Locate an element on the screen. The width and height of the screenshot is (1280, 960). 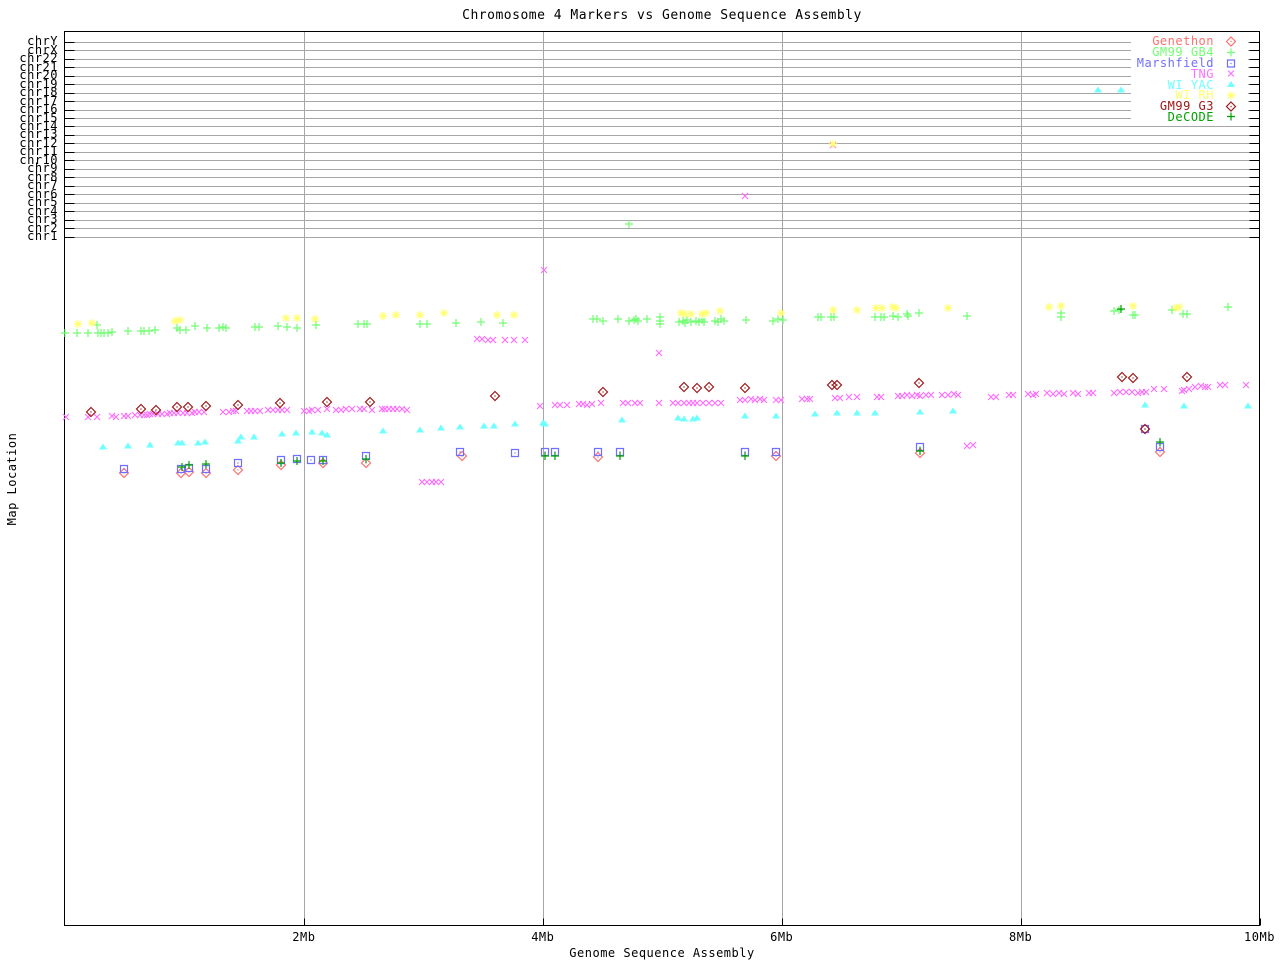
legend-label-wi-rh: WI RH is located at coordinates (1194, 95).